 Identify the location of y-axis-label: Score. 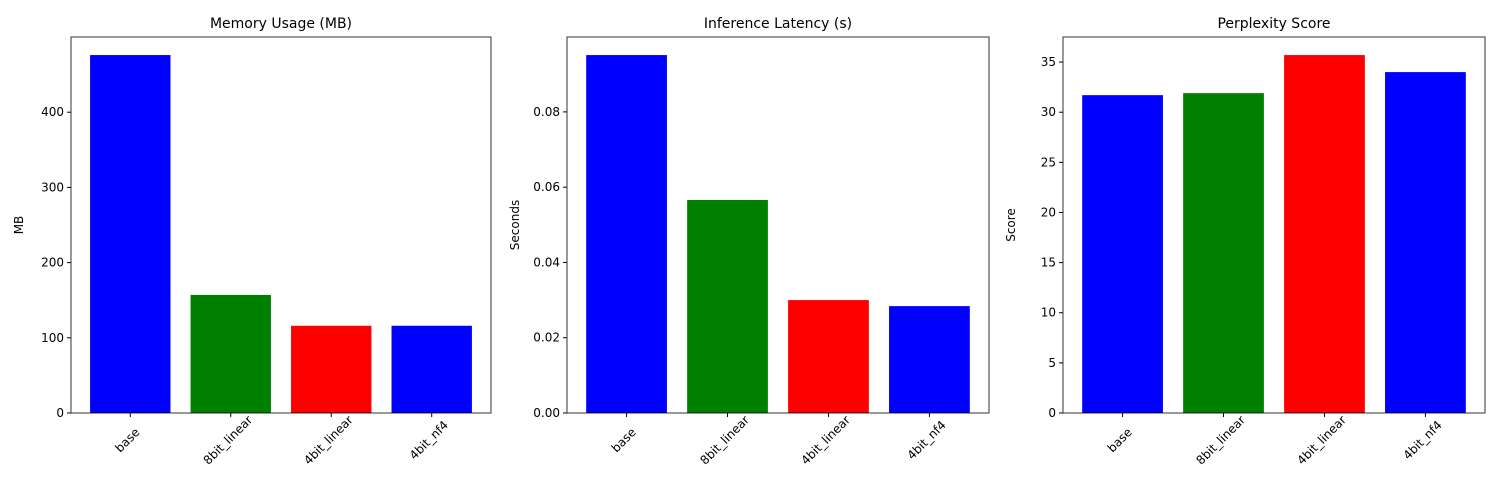
(1011, 225).